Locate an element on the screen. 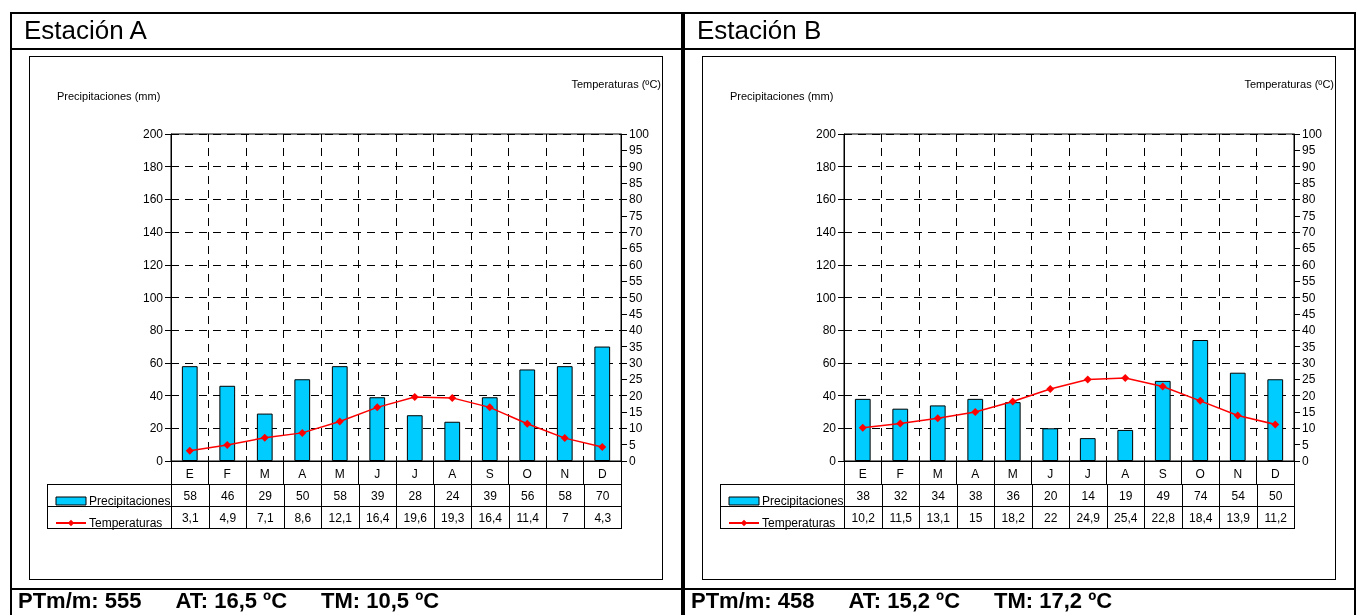 This screenshot has height=615, width=1367. data-label: 70 is located at coordinates (603, 495).